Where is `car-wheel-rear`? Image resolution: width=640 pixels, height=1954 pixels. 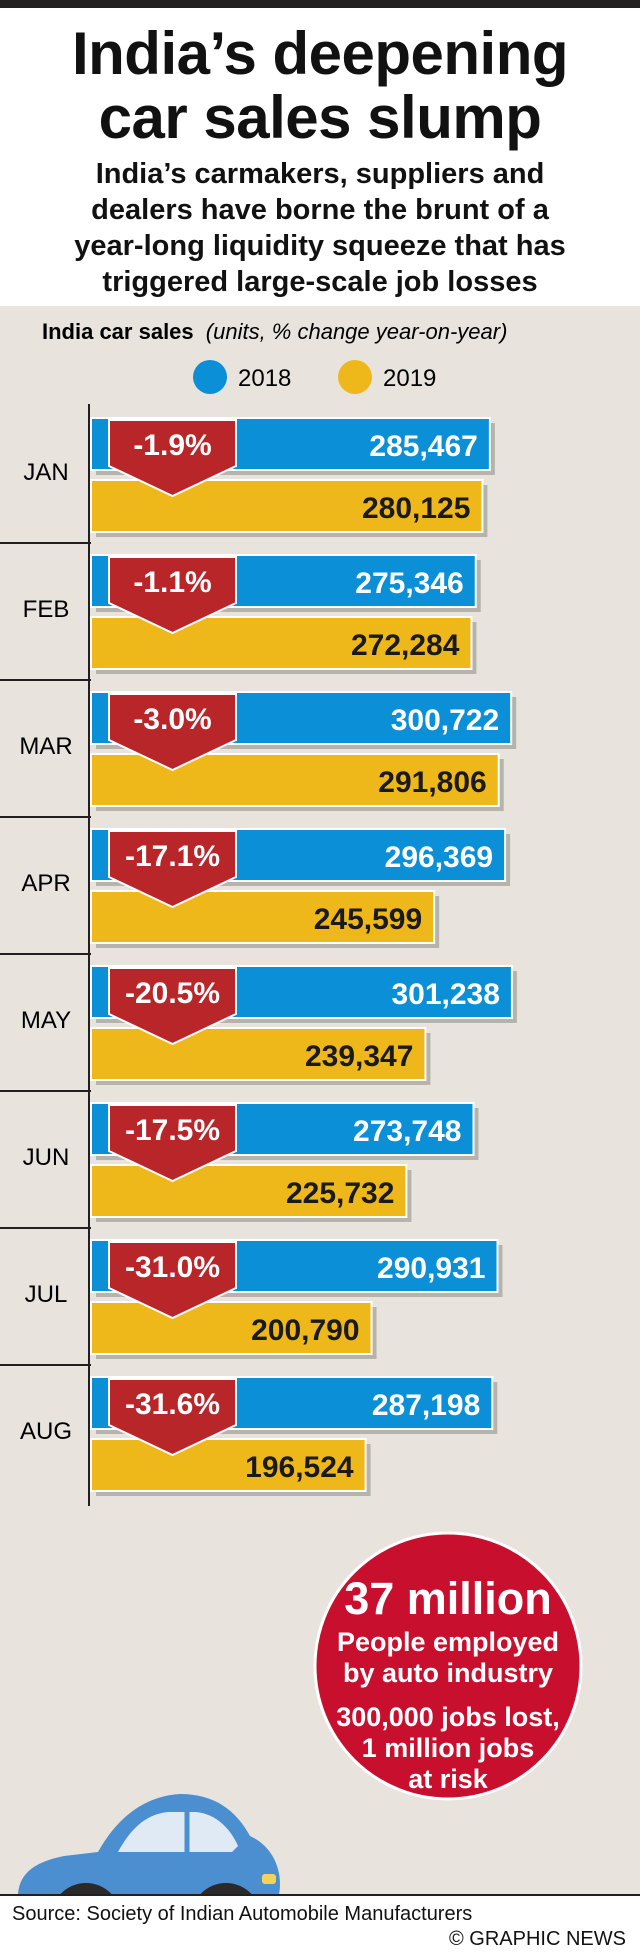
car-wheel-rear is located at coordinates (86, 1888).